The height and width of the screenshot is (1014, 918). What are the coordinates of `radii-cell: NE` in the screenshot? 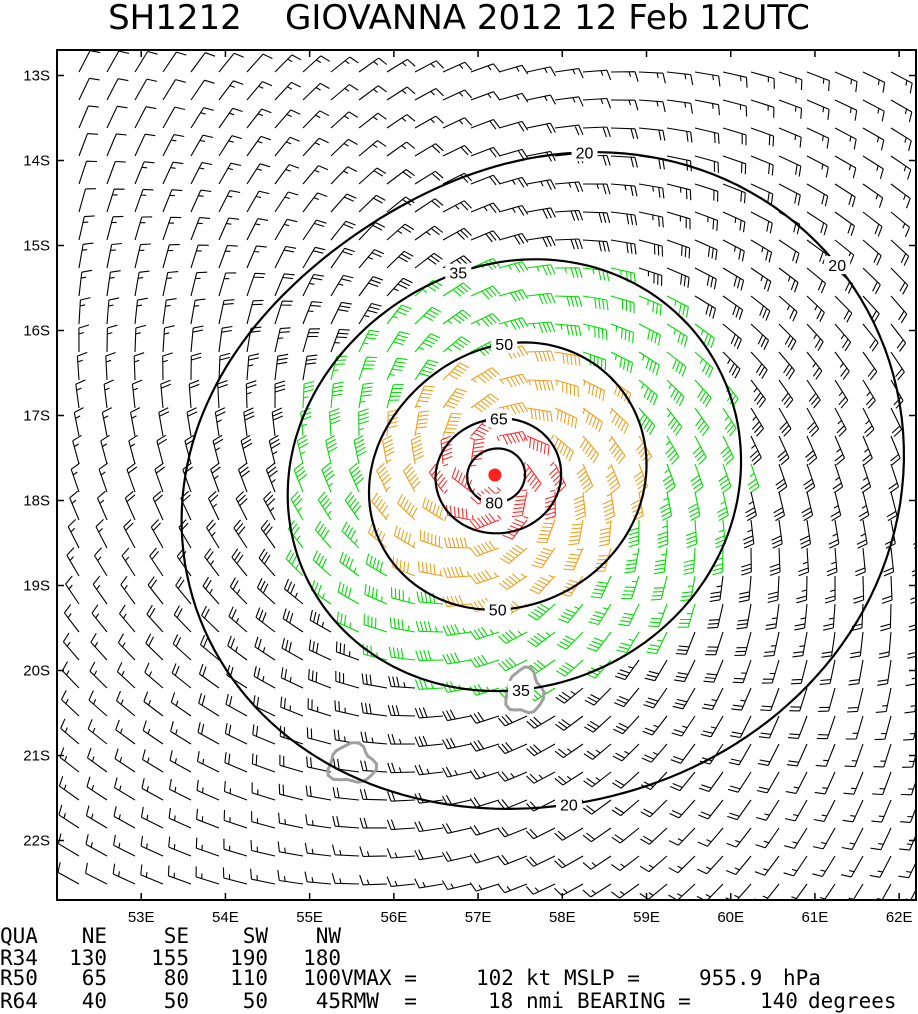 It's located at (94, 936).